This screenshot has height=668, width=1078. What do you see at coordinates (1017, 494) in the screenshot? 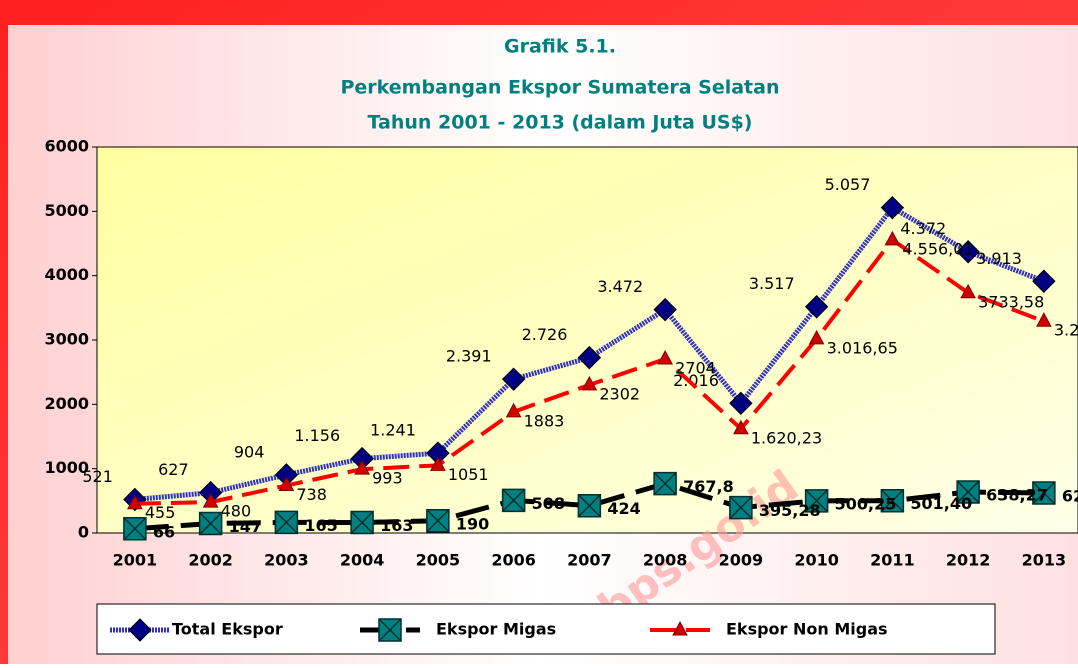
I see `data-label: 638,27` at bounding box center [1017, 494].